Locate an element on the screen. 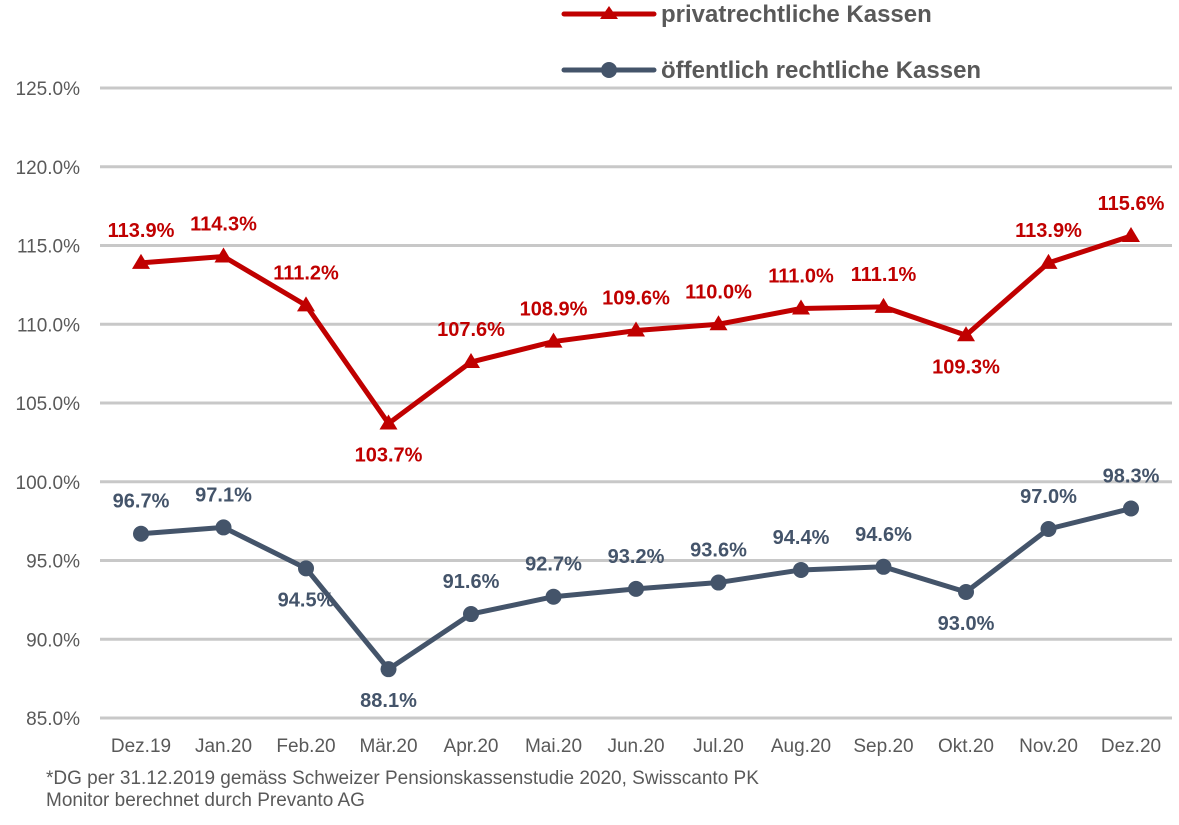  legend-label-privatrechtliche: privatrechtliche Kassen is located at coordinates (796, 14).